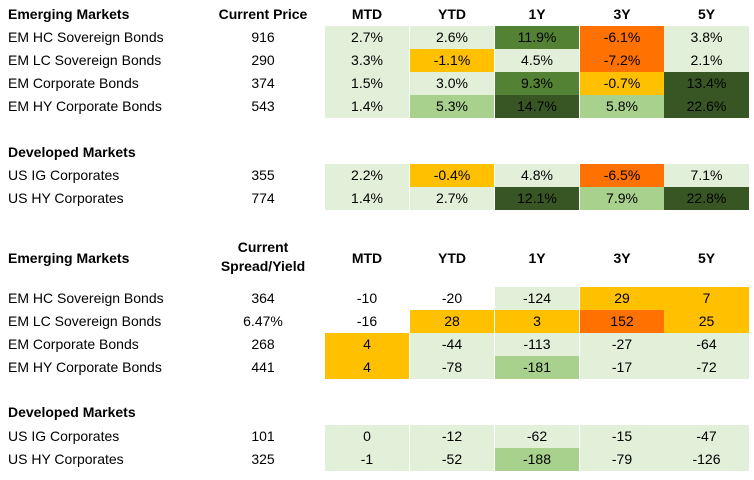  Describe the element at coordinates (706, 60) in the screenshot. I see `metric-cell: 2.1%` at that location.